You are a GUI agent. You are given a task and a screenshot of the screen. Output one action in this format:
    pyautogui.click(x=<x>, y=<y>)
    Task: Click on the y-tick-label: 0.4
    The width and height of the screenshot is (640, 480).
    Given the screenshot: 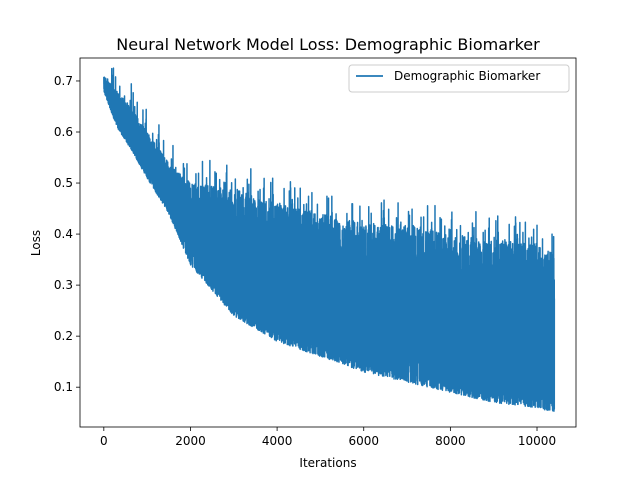 What is the action you would take?
    pyautogui.click(x=63, y=234)
    